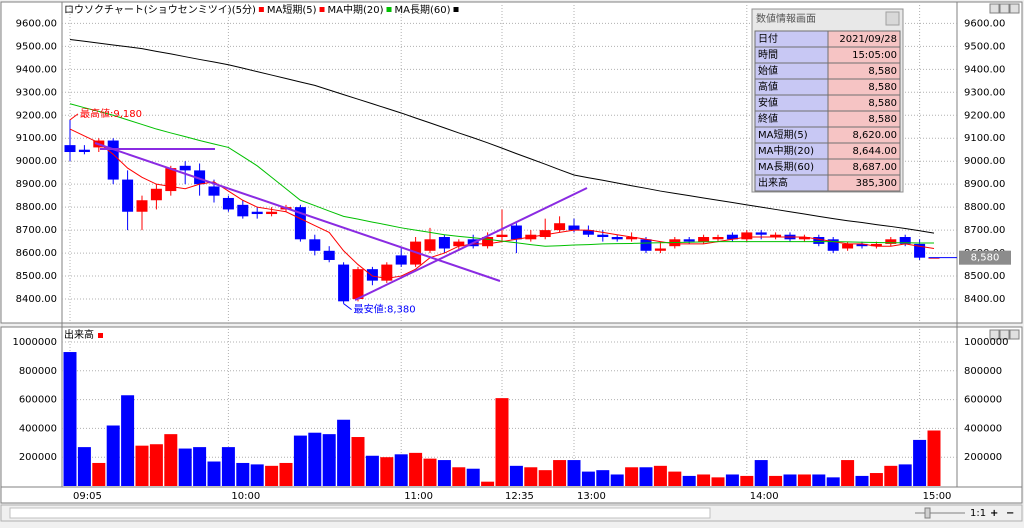 Image resolution: width=1024 pixels, height=528 pixels. I want to click on y2-tick-label: 9200.00, so click(984, 115).